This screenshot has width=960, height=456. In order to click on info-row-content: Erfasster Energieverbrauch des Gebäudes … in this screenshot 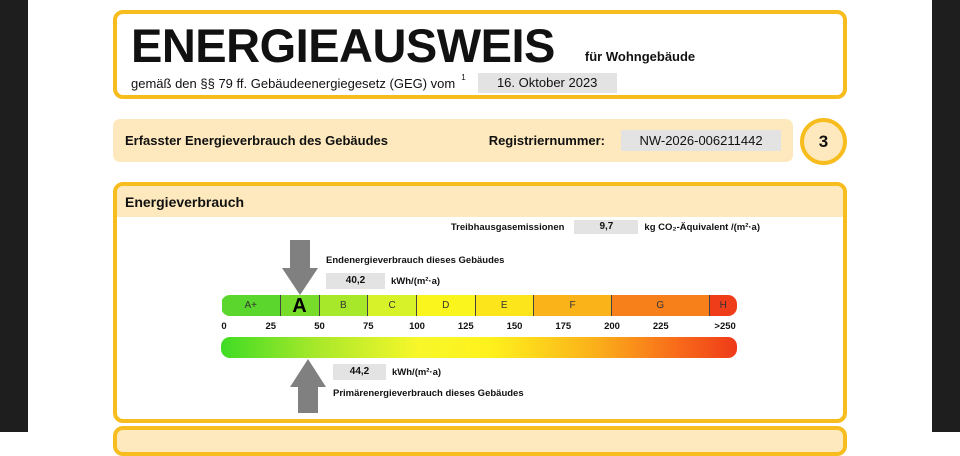, I will do `click(453, 140)`.